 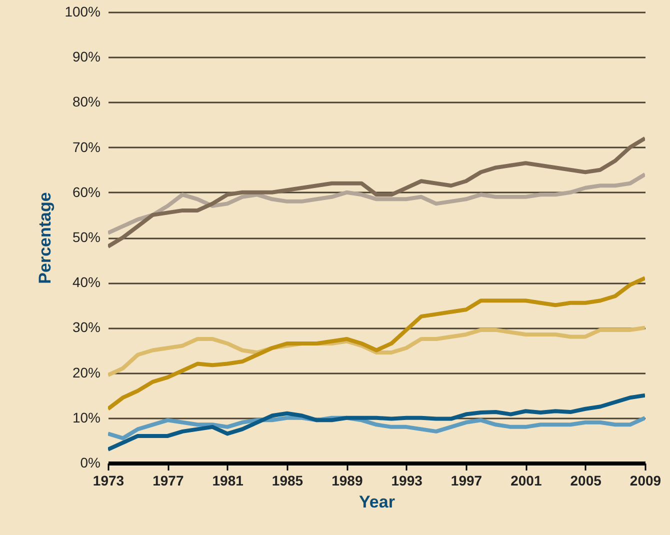 What do you see at coordinates (86, 237) in the screenshot?
I see `y-tick-label: 50%` at bounding box center [86, 237].